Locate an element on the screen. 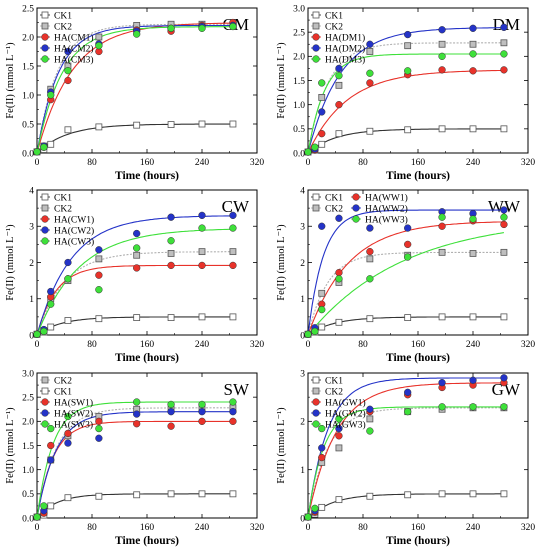 The height and width of the screenshot is (550, 535). y-tick-label: 1.5 is located at coordinates (28, 447).